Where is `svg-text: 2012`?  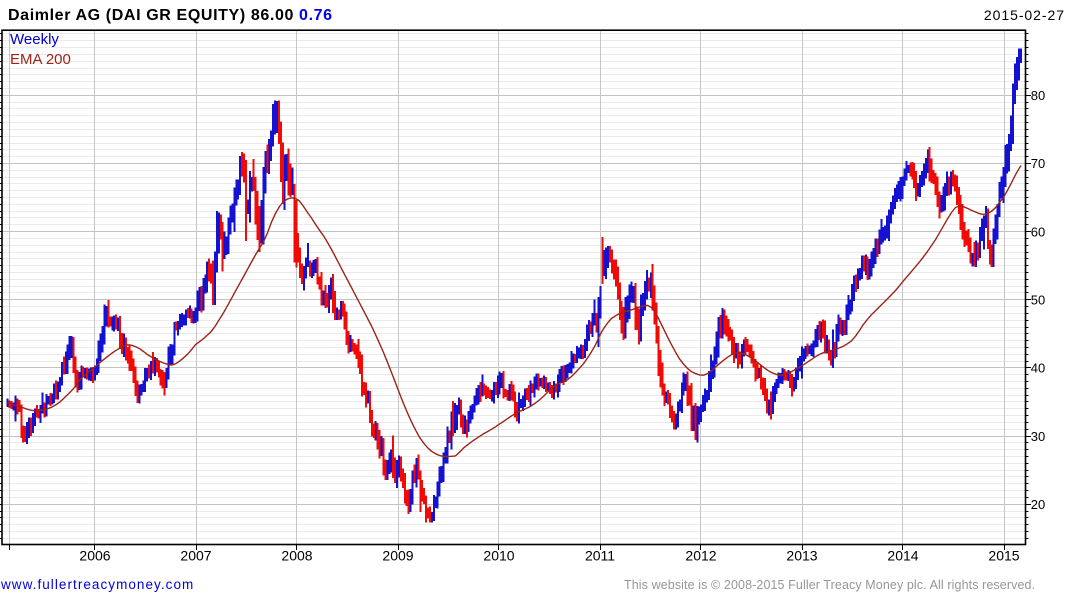 svg-text: 2012 is located at coordinates (700, 556).